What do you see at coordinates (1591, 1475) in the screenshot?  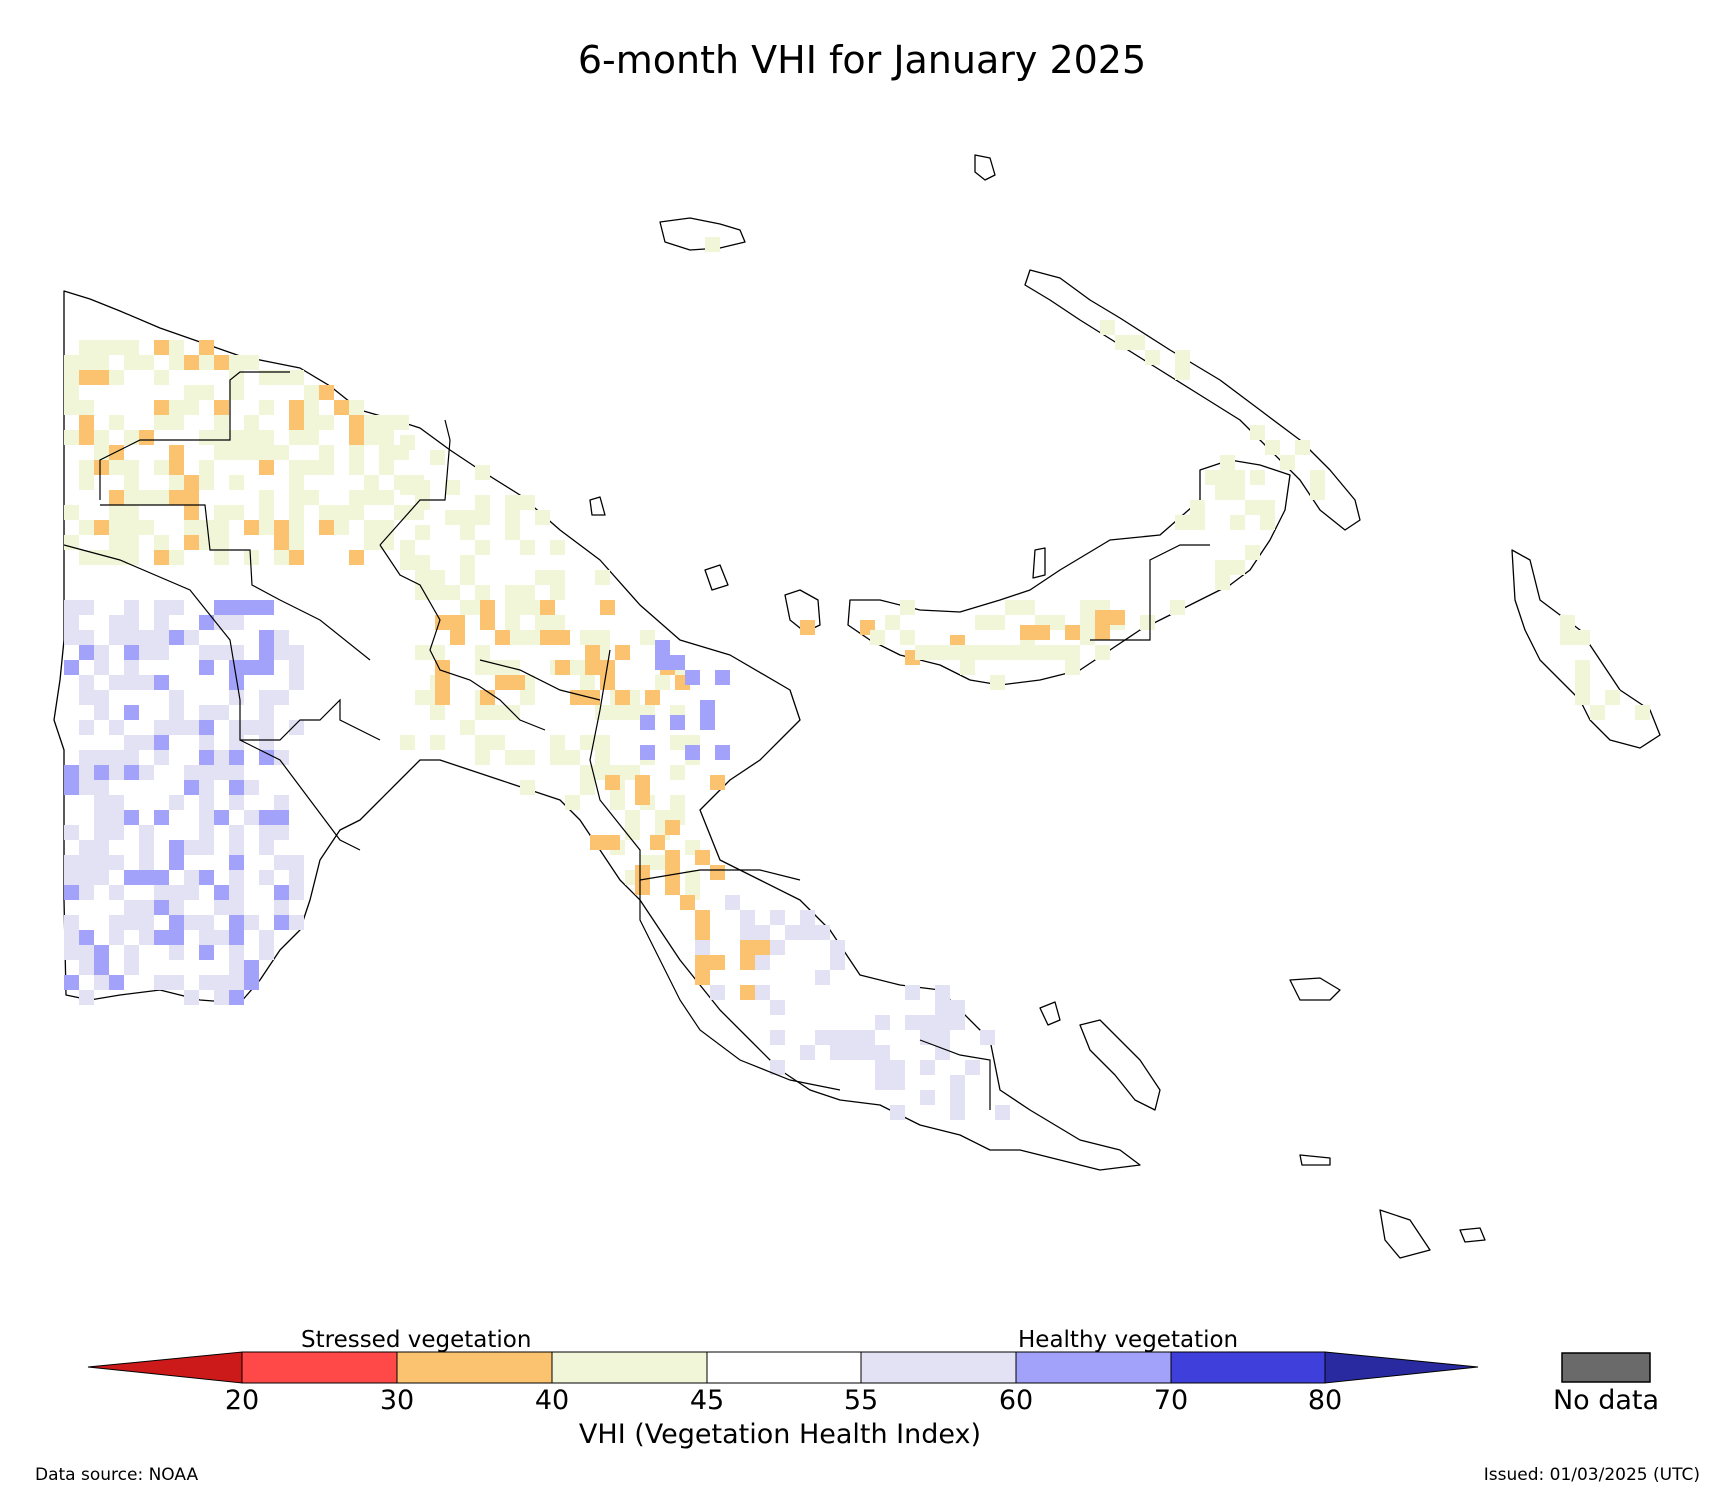 I see `issued-date-note: Issued: 01/03/2025 (UTC)` at bounding box center [1591, 1475].